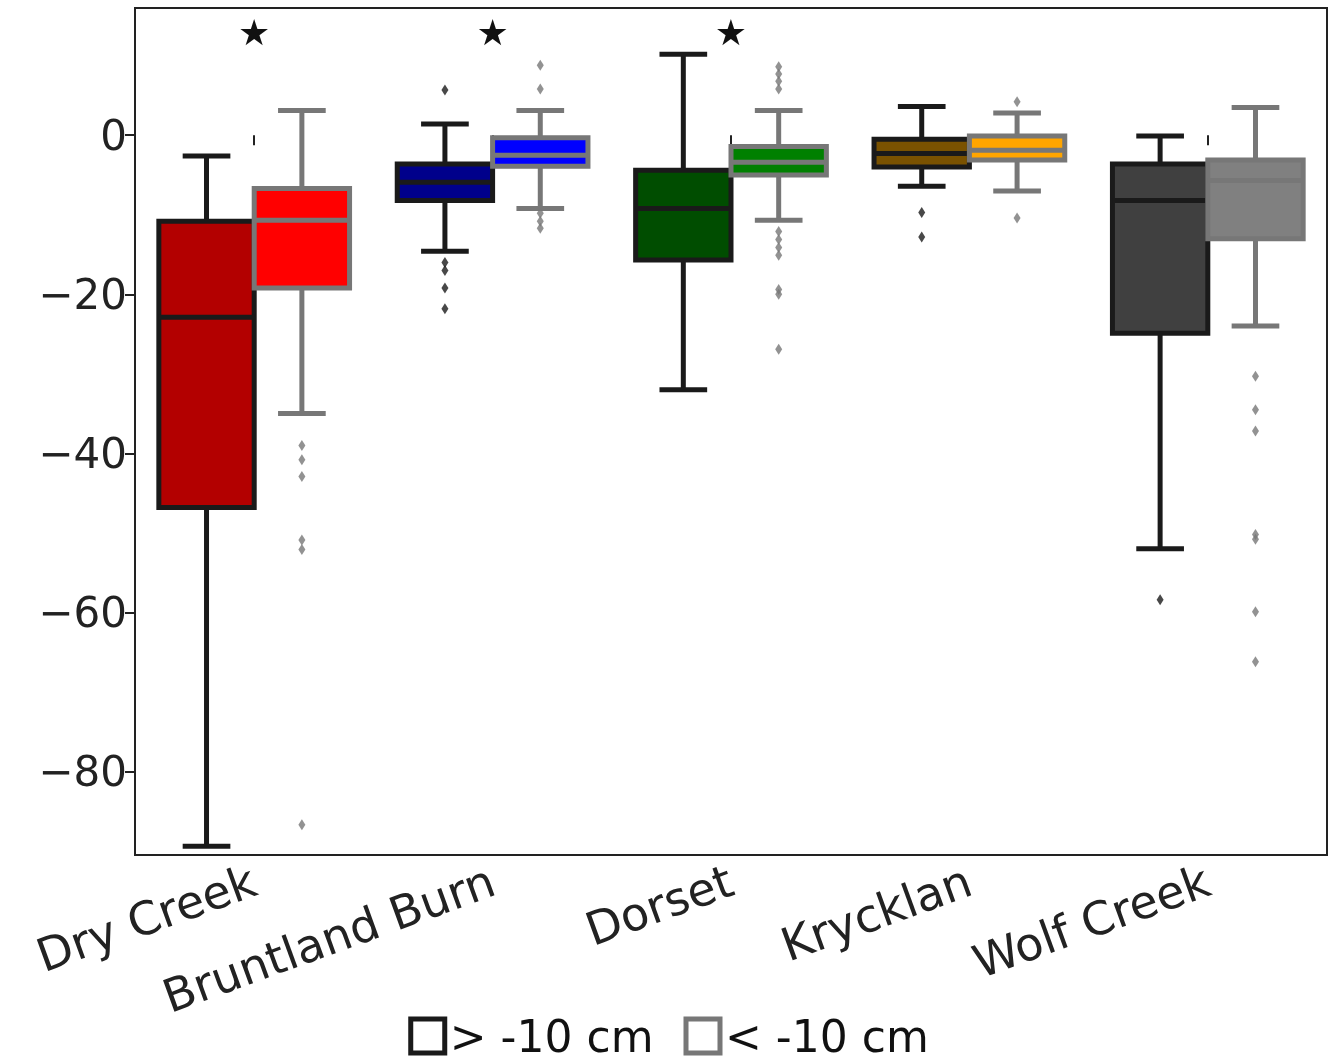  What do you see at coordinates (827, 1036) in the screenshot?
I see `legend-label: < -10 cm` at bounding box center [827, 1036].